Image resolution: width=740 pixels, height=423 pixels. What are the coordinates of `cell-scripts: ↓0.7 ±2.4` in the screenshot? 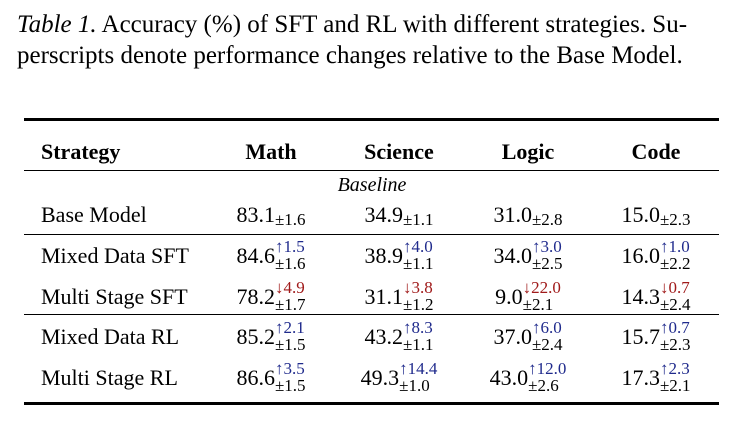 It's located at (675, 296).